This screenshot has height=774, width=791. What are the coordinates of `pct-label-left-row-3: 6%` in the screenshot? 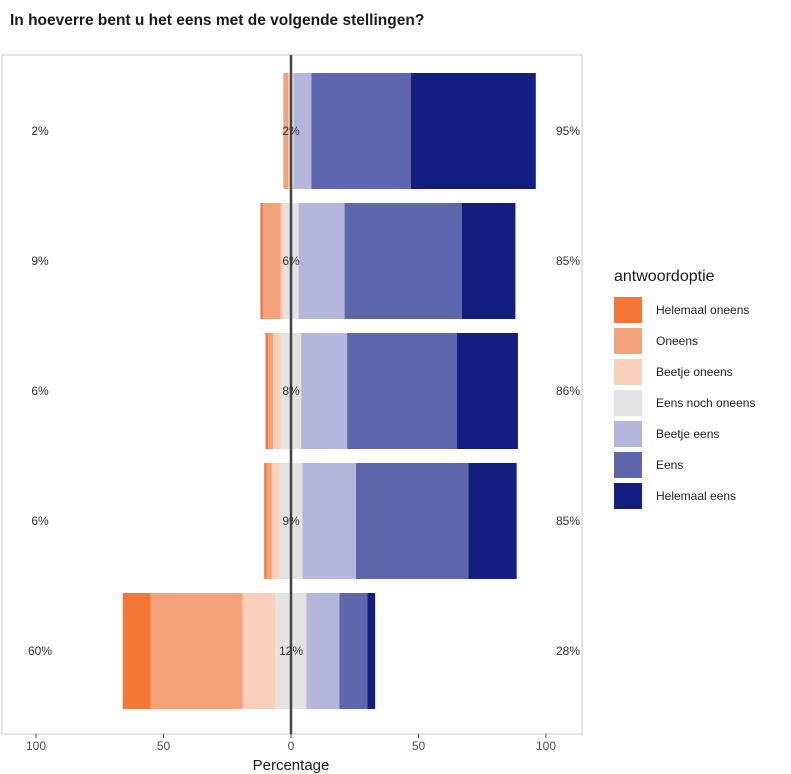 It's located at (40, 391).